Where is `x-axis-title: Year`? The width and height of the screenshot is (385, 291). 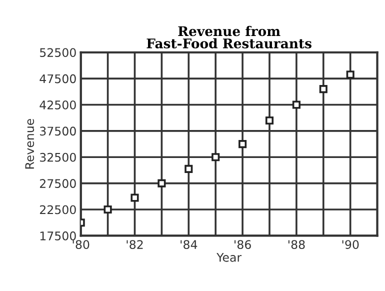 x-axis-title: Year is located at coordinates (229, 257).